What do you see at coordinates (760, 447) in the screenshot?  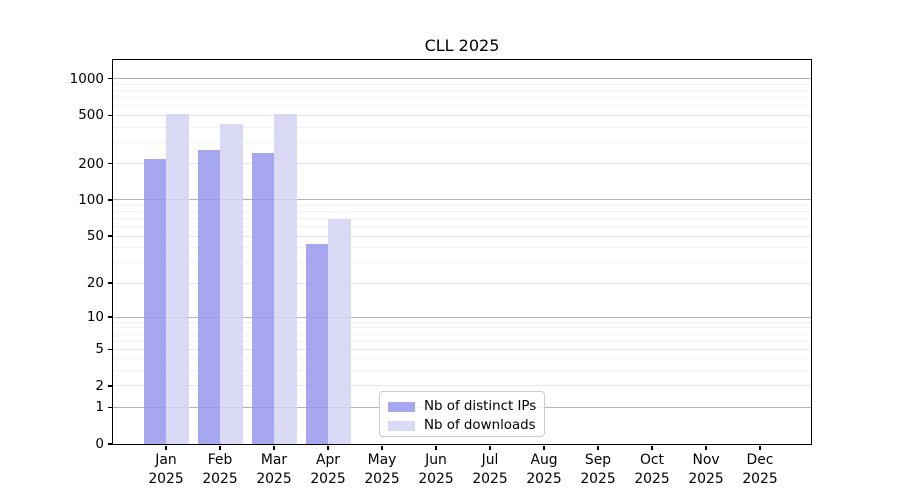 I see `x-tick-mark-dec` at bounding box center [760, 447].